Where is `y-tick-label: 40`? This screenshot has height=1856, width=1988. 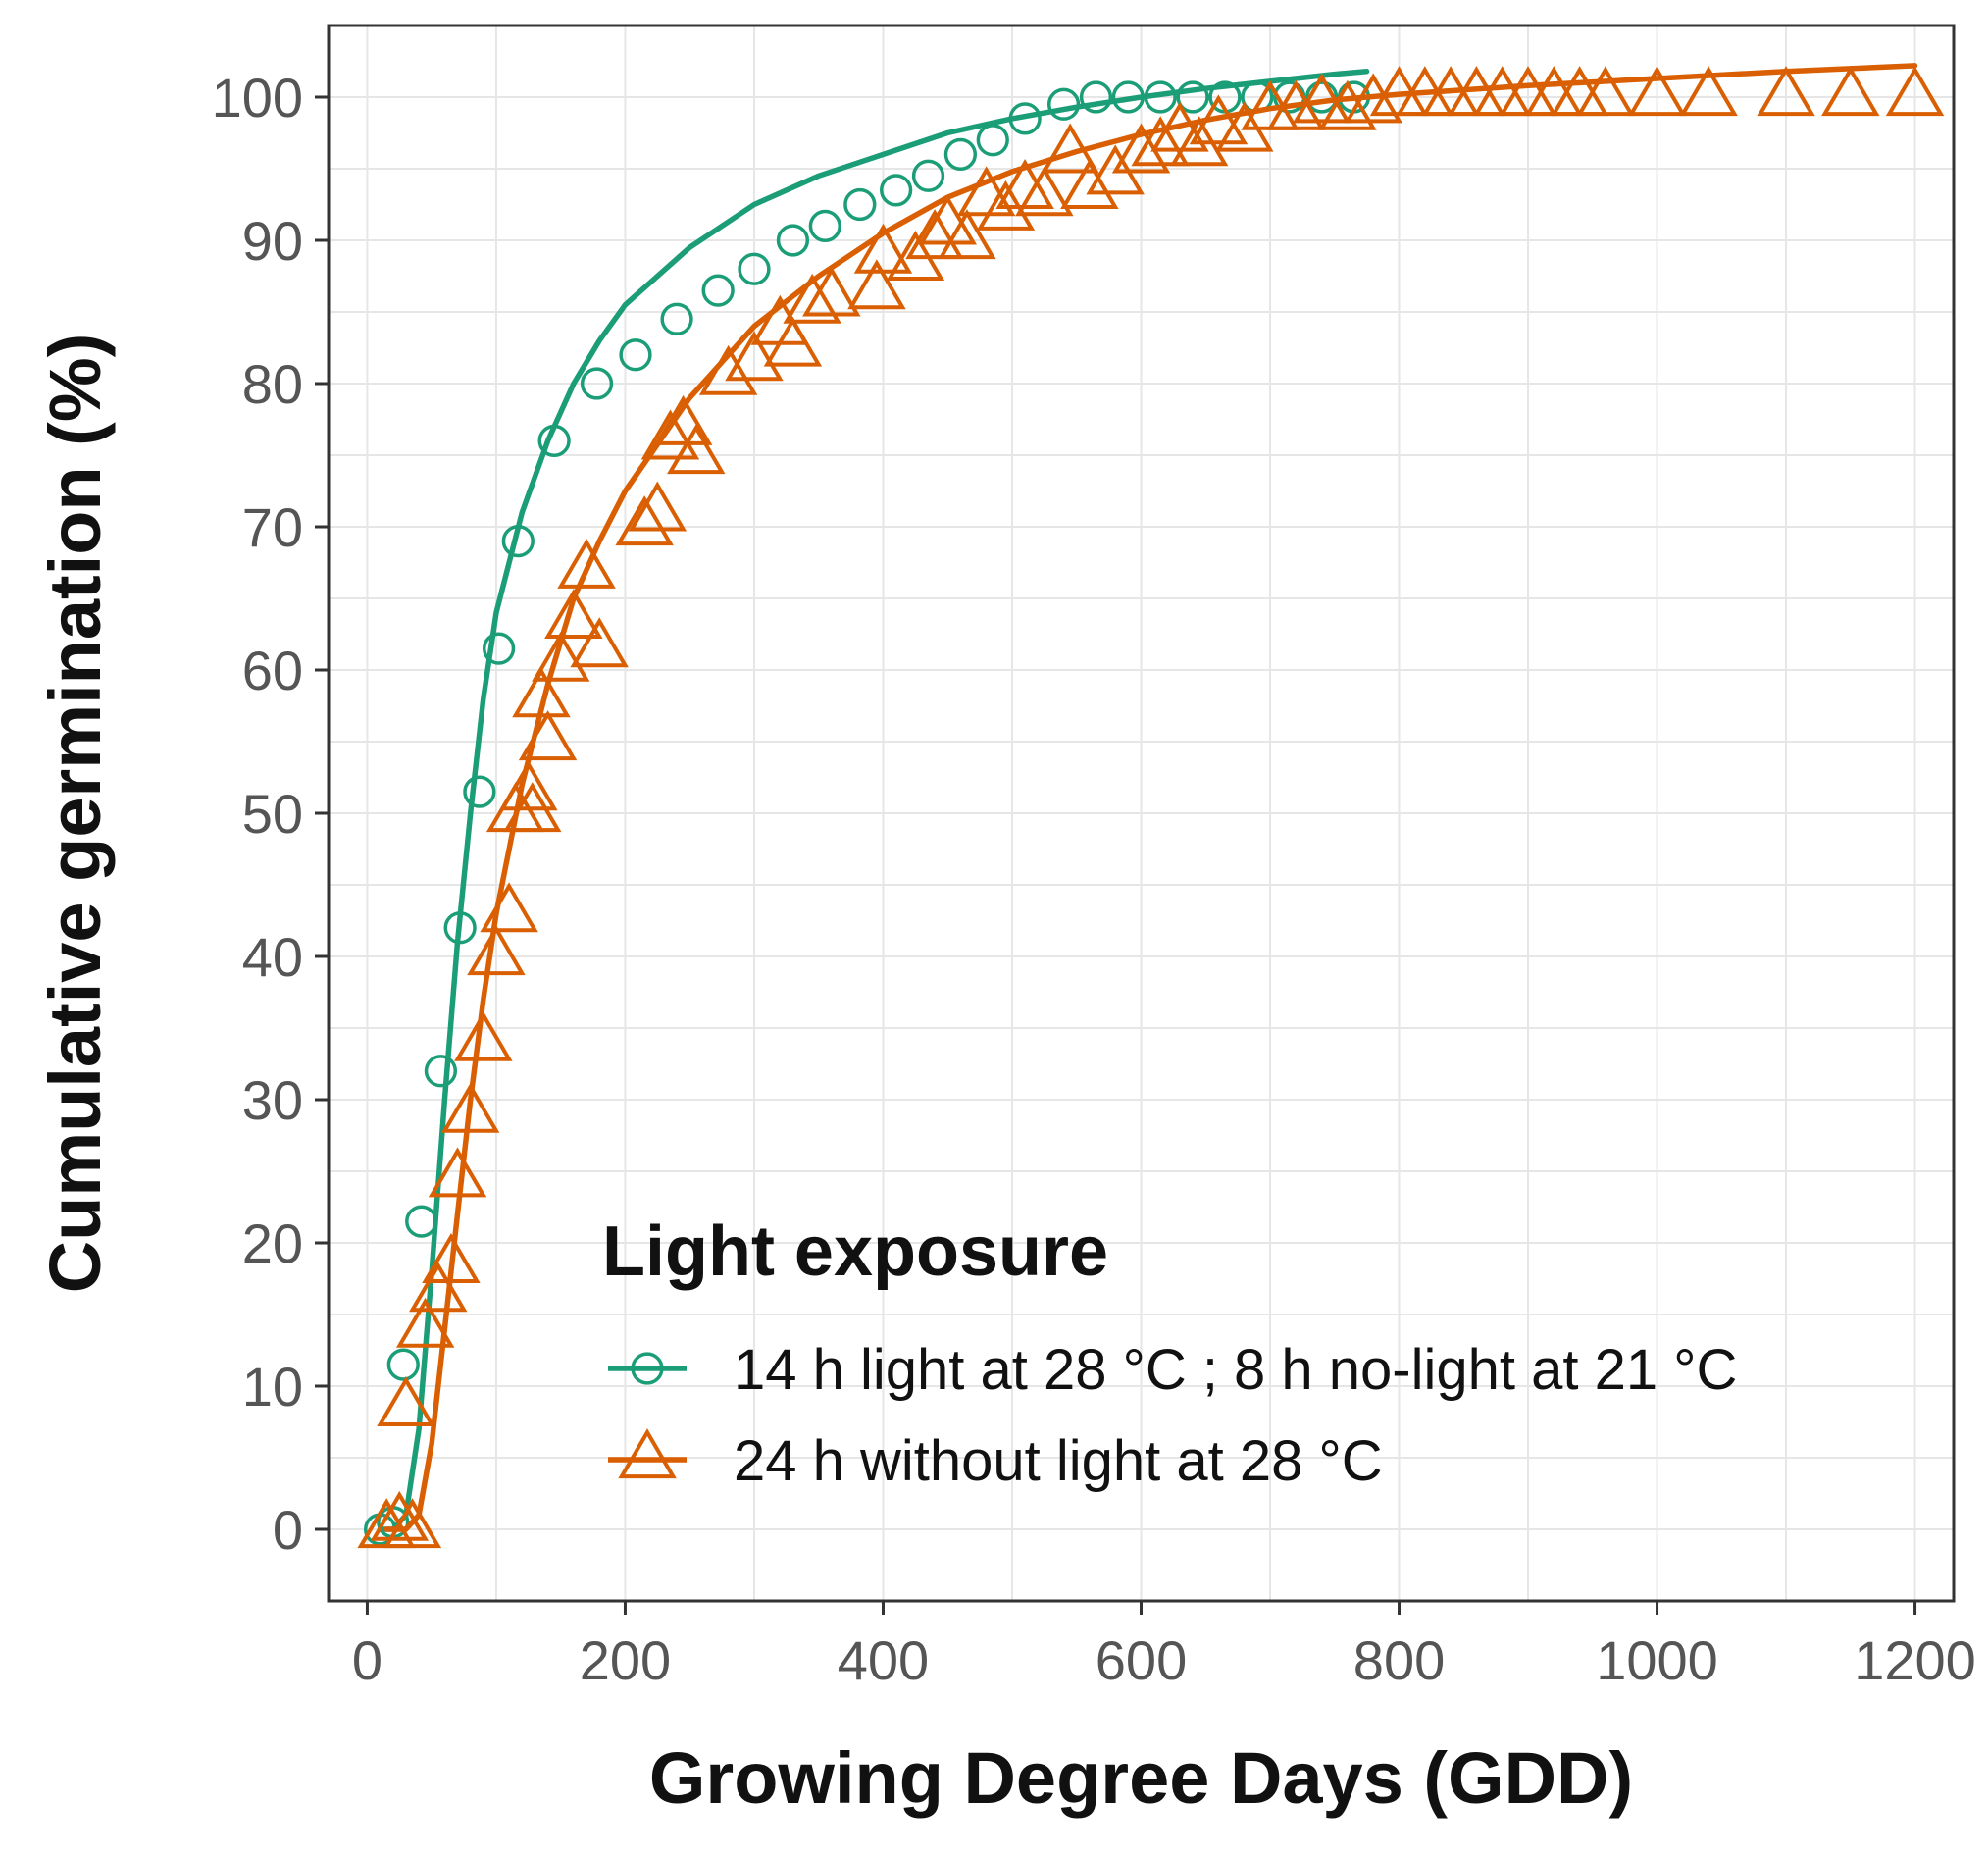
y-tick-label: 40 is located at coordinates (272, 957).